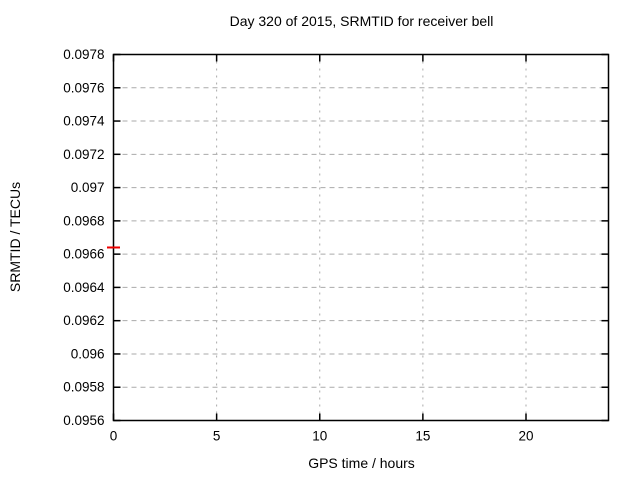 The height and width of the screenshot is (480, 640). What do you see at coordinates (319, 436) in the screenshot?
I see `x-tick-label: 10` at bounding box center [319, 436].